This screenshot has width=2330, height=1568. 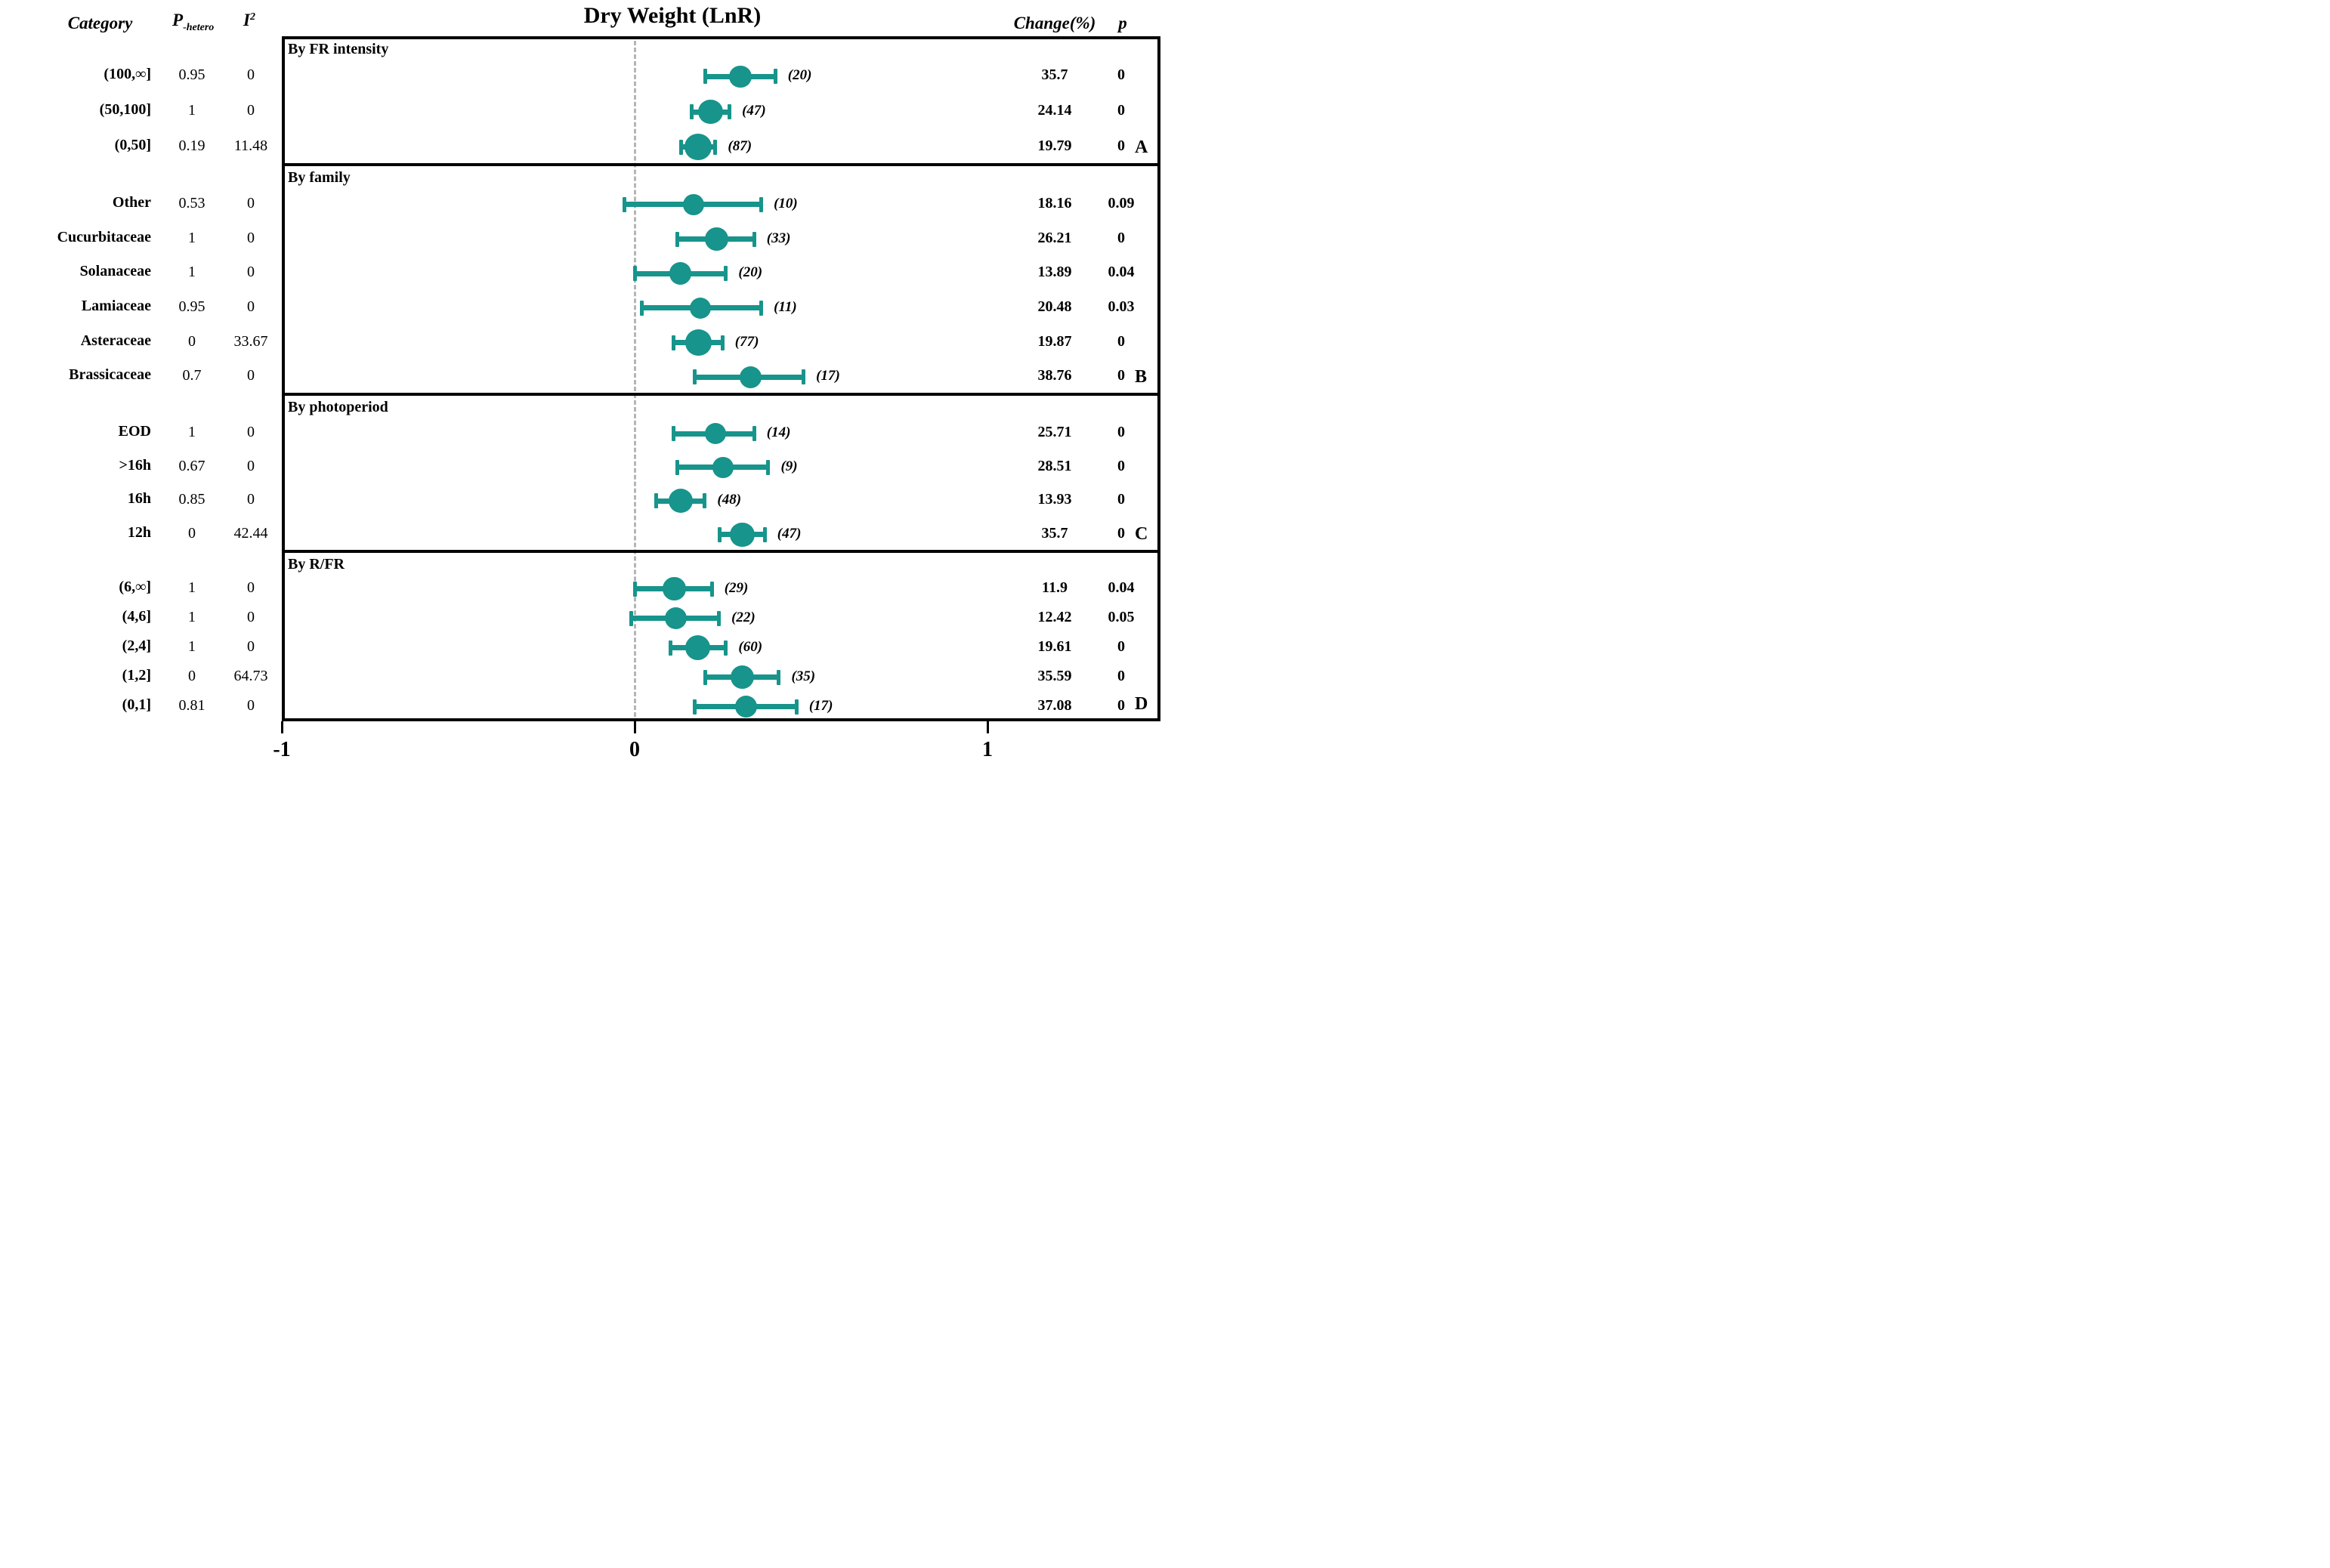 What do you see at coordinates (1054, 433) in the screenshot?
I see `change-percent-value: 25.71` at bounding box center [1054, 433].